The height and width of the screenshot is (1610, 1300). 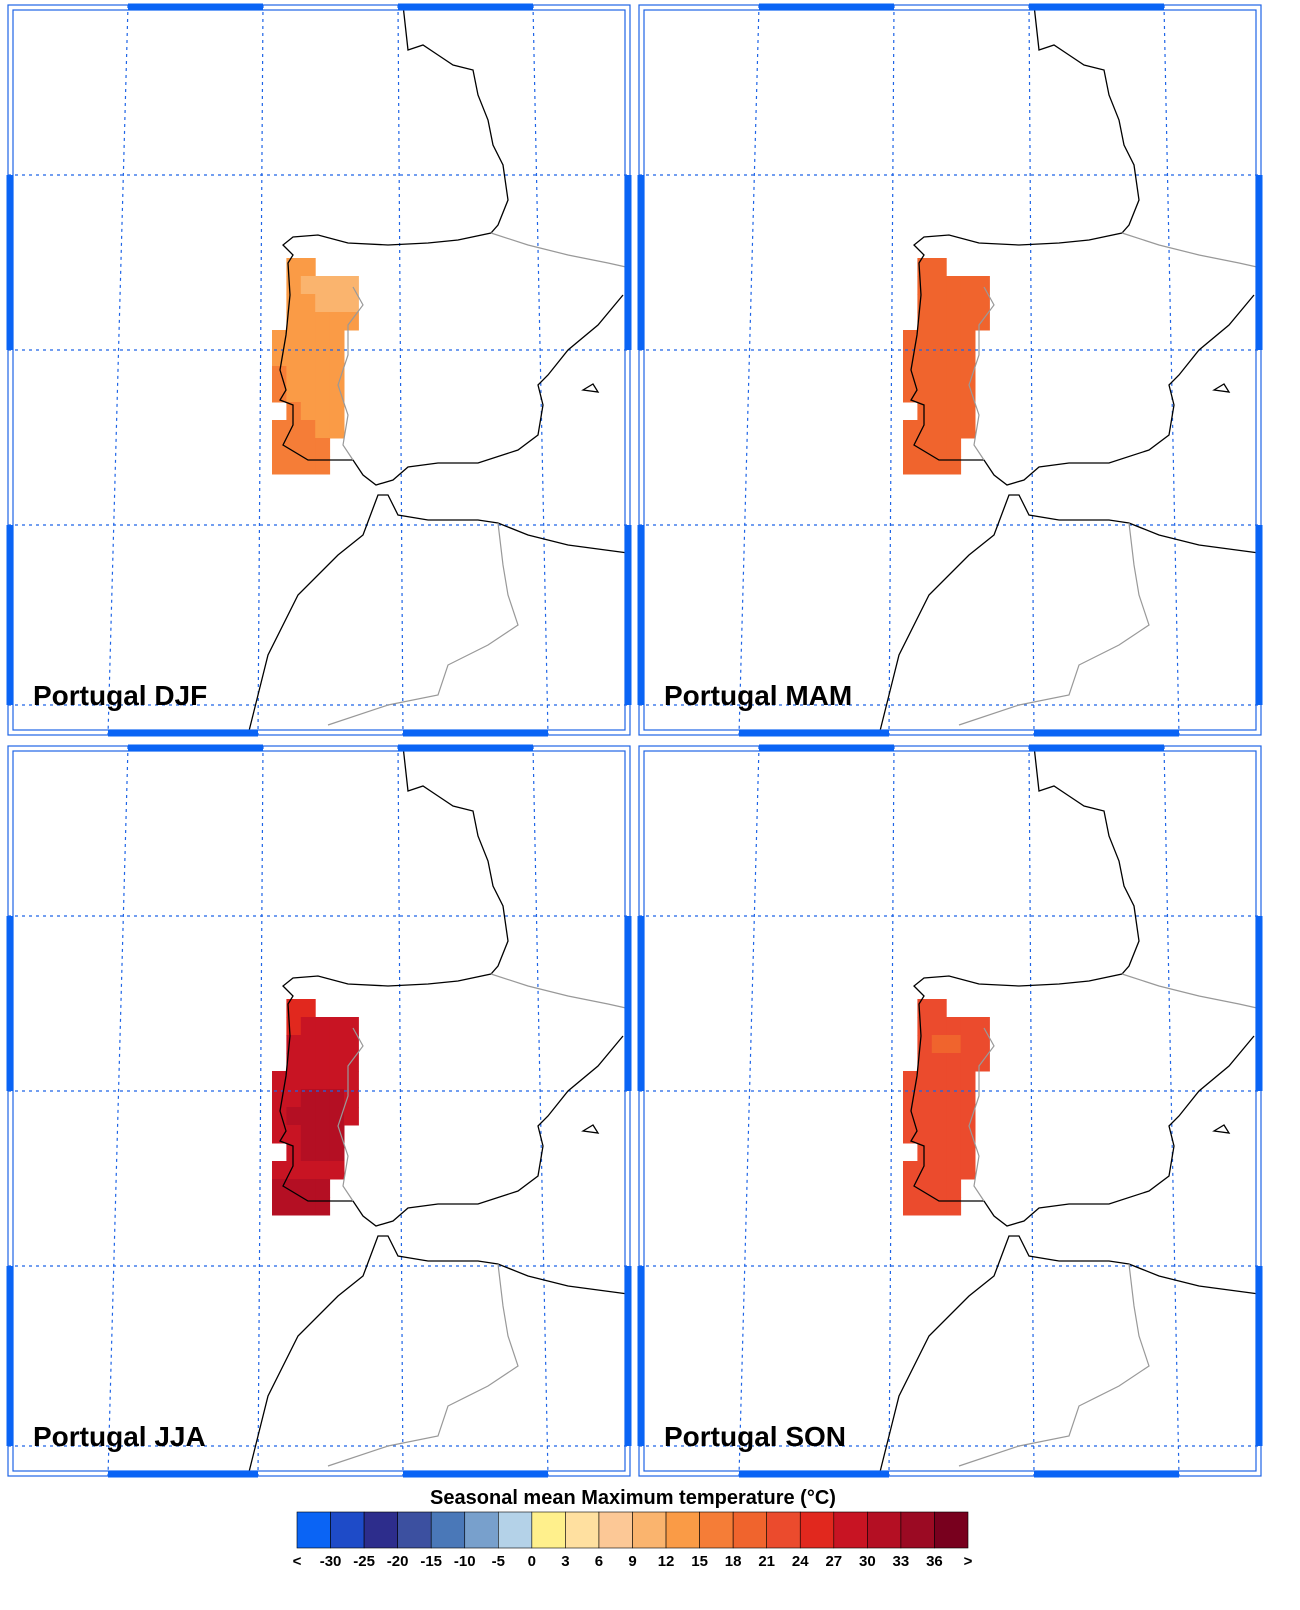 What do you see at coordinates (119, 1436) in the screenshot?
I see `panel-label: Portugal JJA` at bounding box center [119, 1436].